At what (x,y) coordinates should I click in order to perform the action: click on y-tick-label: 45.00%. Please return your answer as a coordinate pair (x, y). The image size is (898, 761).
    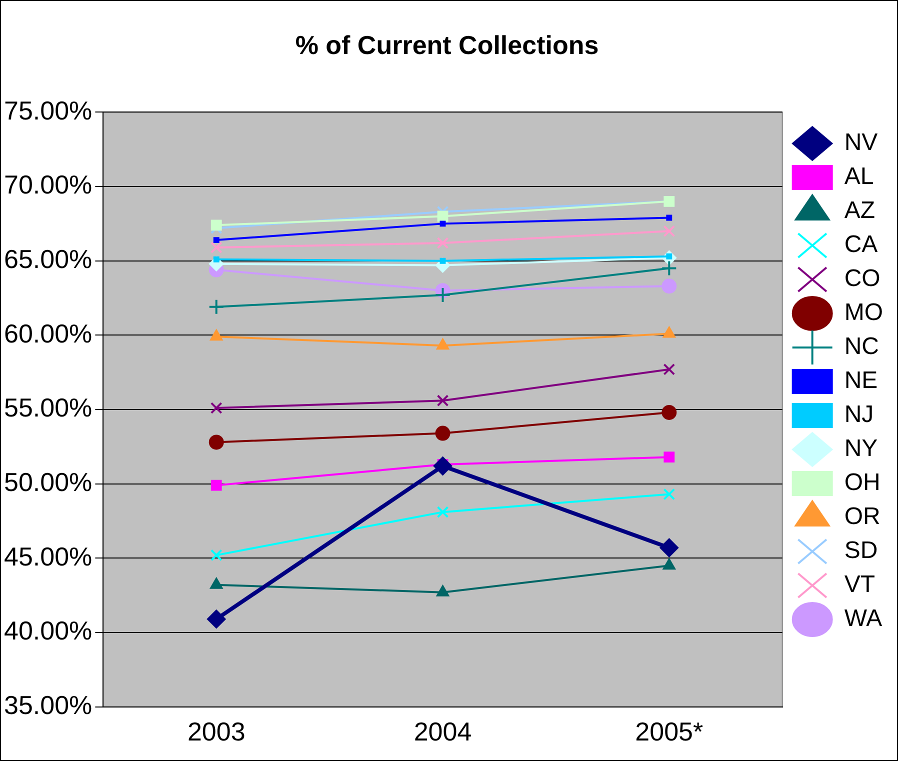
    Looking at the image, I should click on (48, 556).